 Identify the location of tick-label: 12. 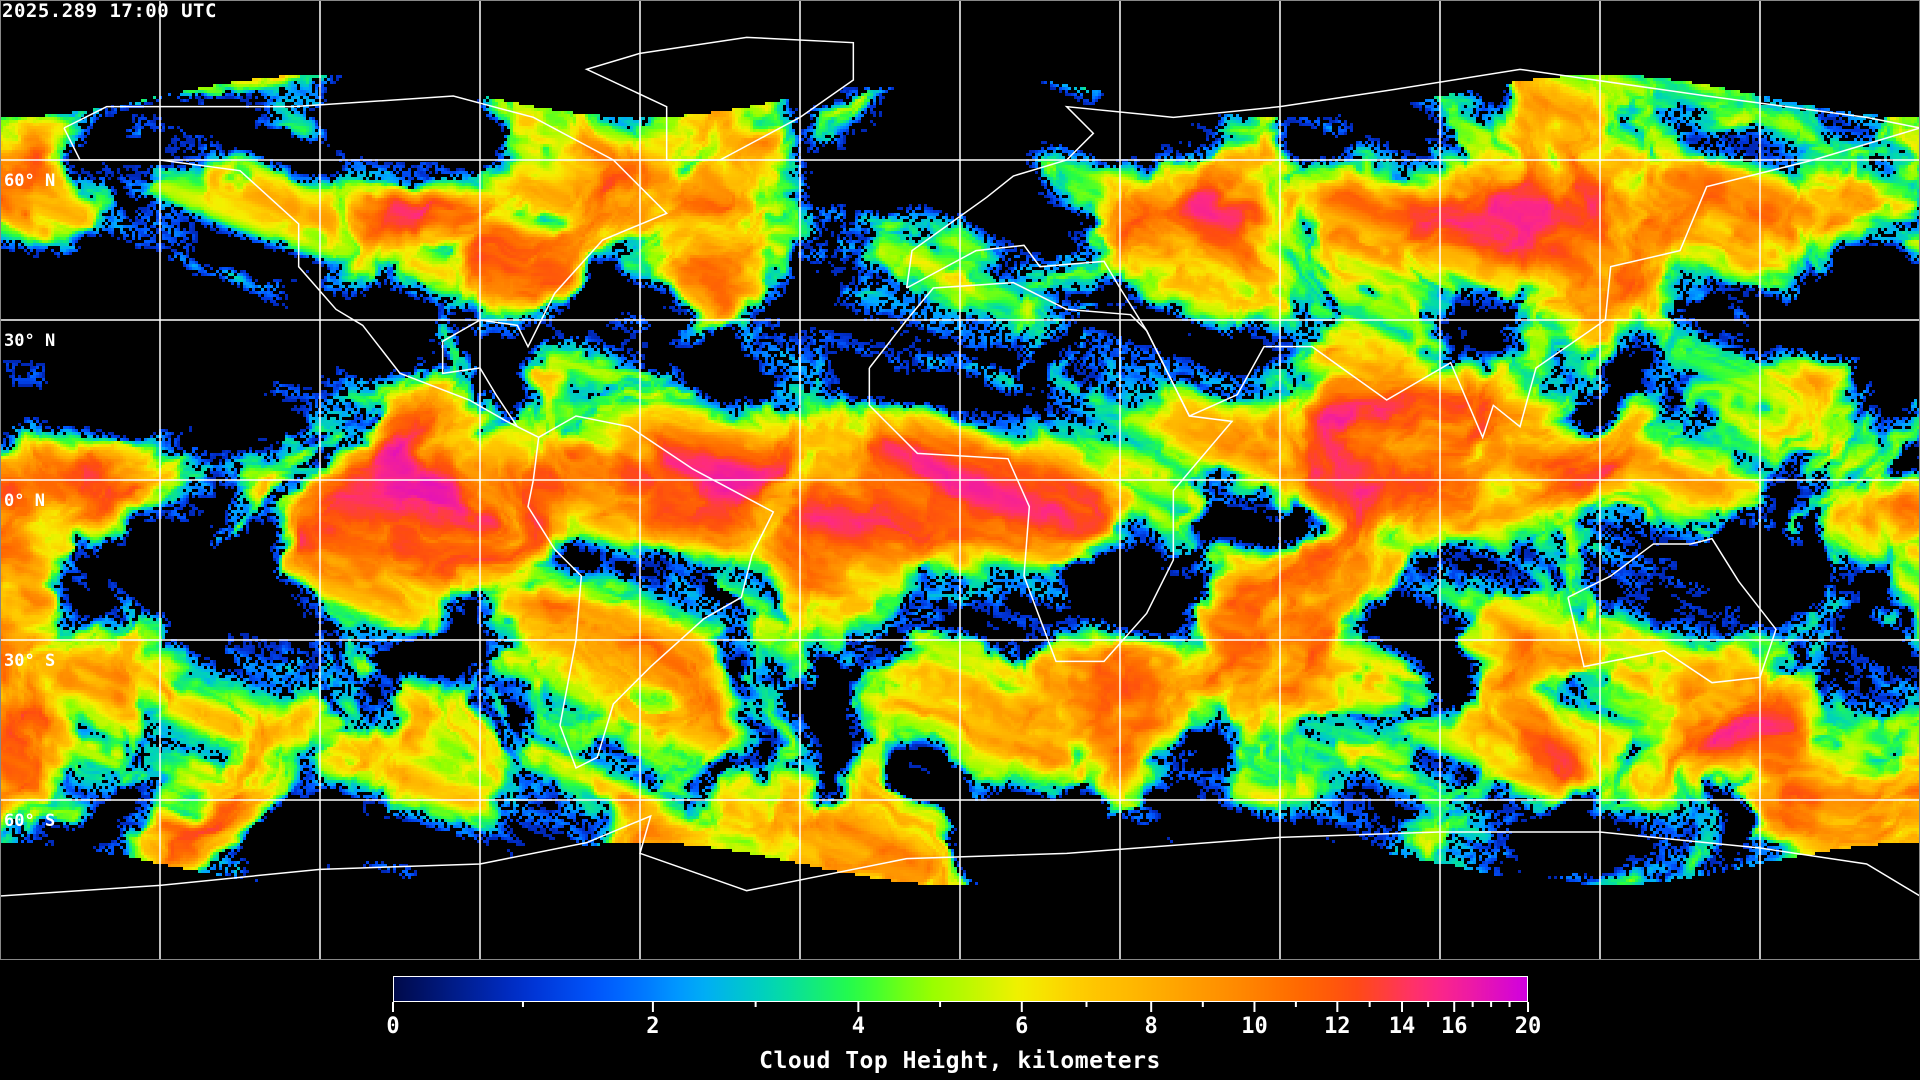
(1337, 1026).